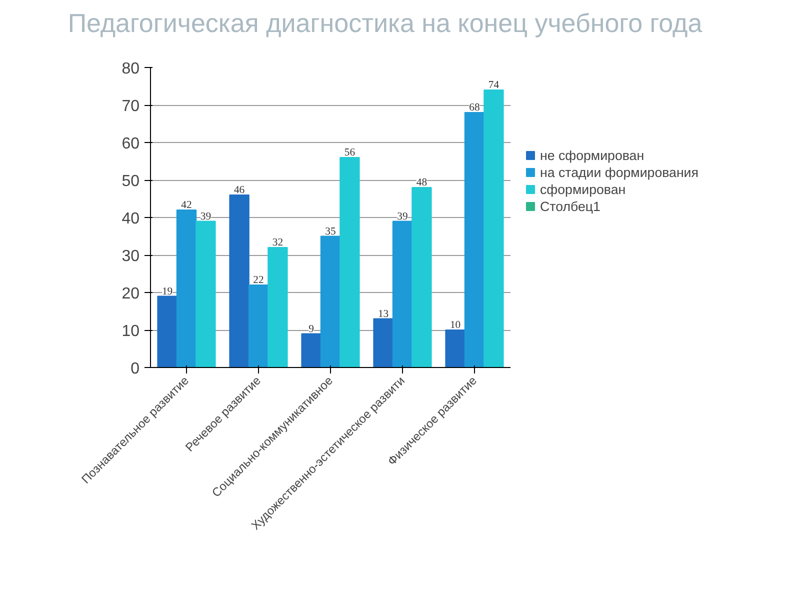 The width and height of the screenshot is (800, 600). Describe the element at coordinates (422, 183) in the screenshot. I see `data-label: 48` at that location.